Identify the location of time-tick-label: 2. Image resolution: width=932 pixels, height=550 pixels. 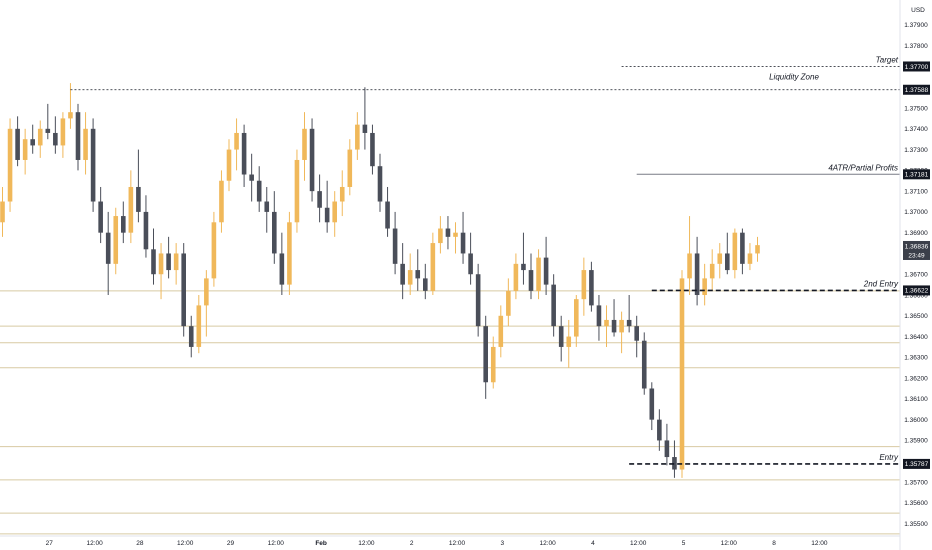
(412, 543).